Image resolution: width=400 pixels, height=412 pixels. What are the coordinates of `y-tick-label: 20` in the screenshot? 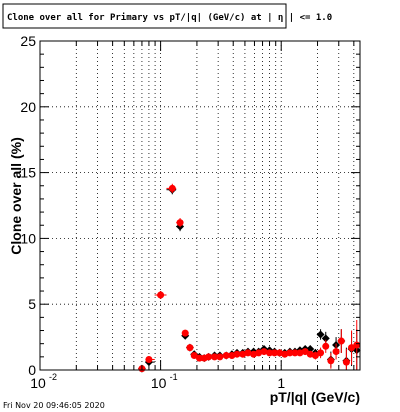 It's located at (28, 107).